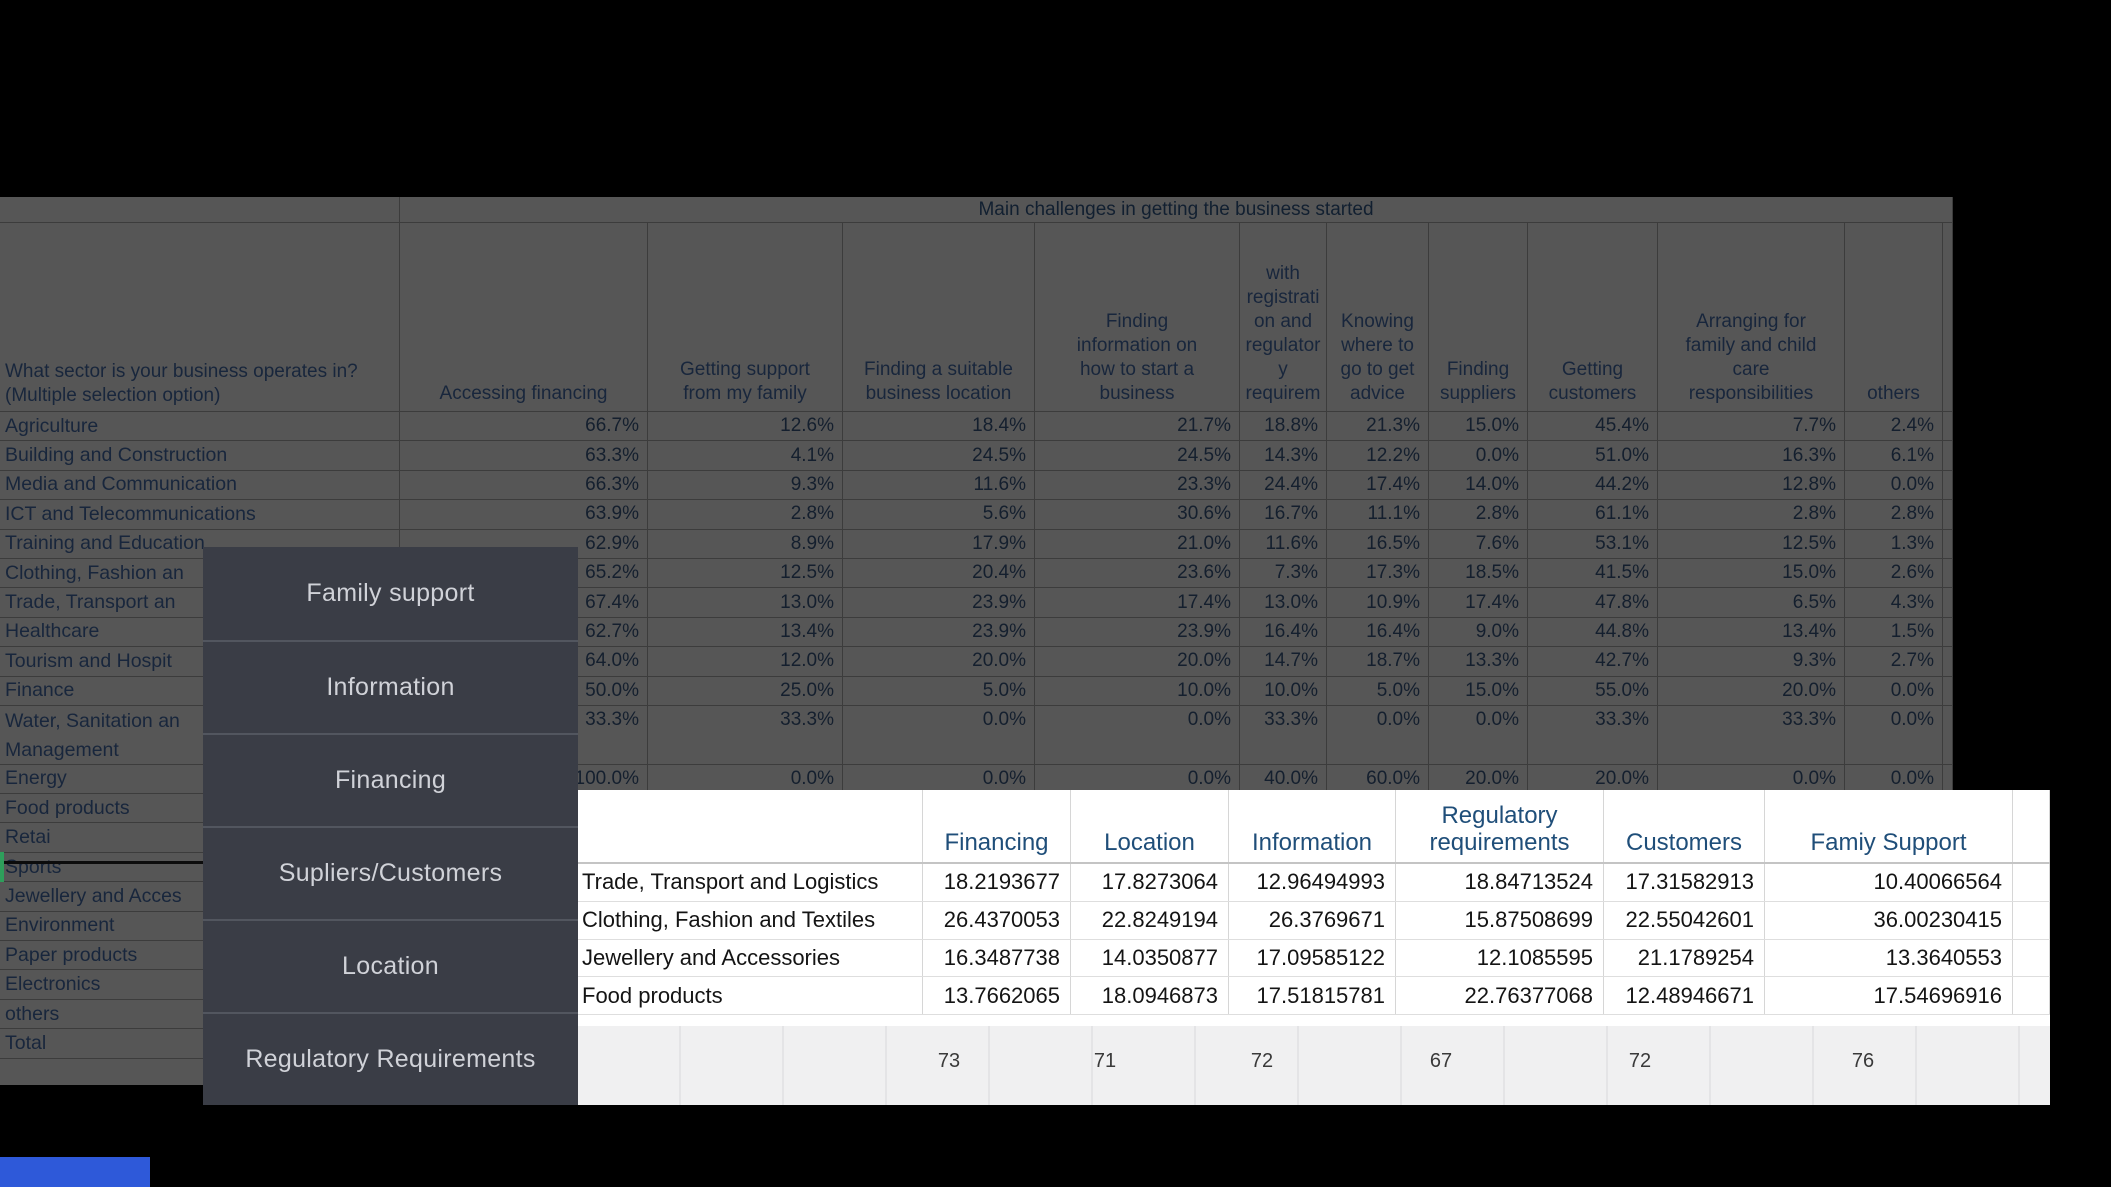 The height and width of the screenshot is (1187, 2111). What do you see at coordinates (939, 456) in the screenshot?
I see `percentage-cell: 24.5%` at bounding box center [939, 456].